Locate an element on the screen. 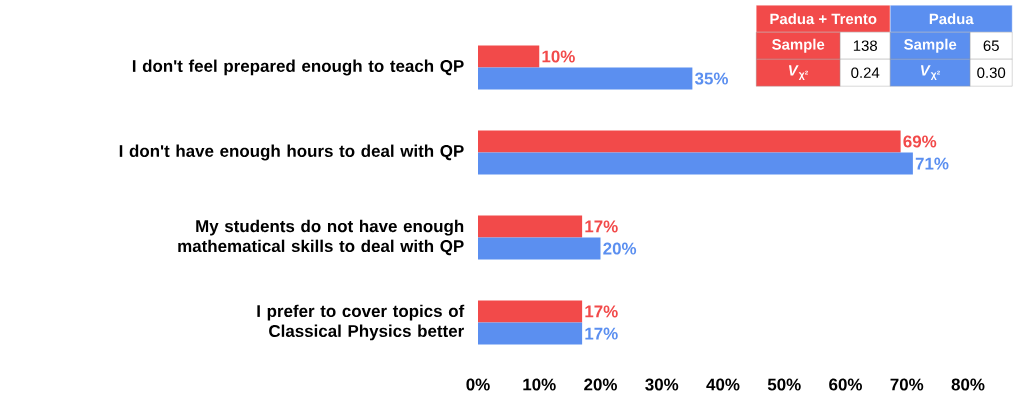 This screenshot has height=409, width=1015. x-tick-label: 20% is located at coordinates (600, 384).